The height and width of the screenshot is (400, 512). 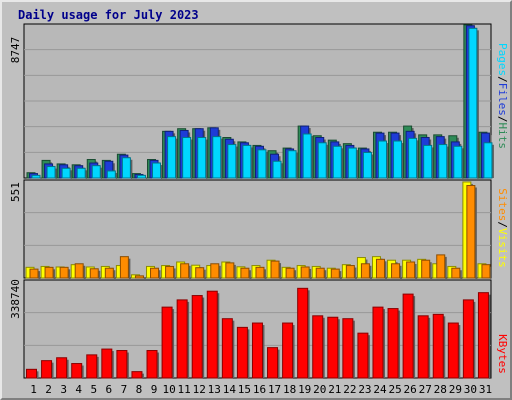 I want to click on day-label-24: 24, so click(x=380, y=389).